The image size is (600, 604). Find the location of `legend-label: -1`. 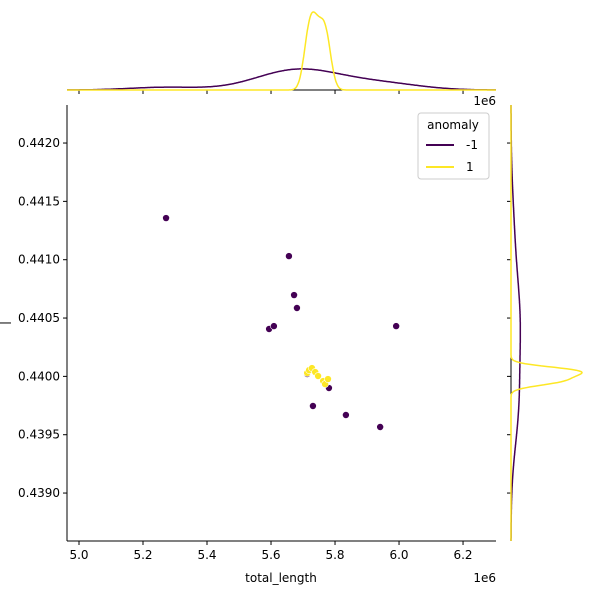

legend-label: -1 is located at coordinates (472, 145).